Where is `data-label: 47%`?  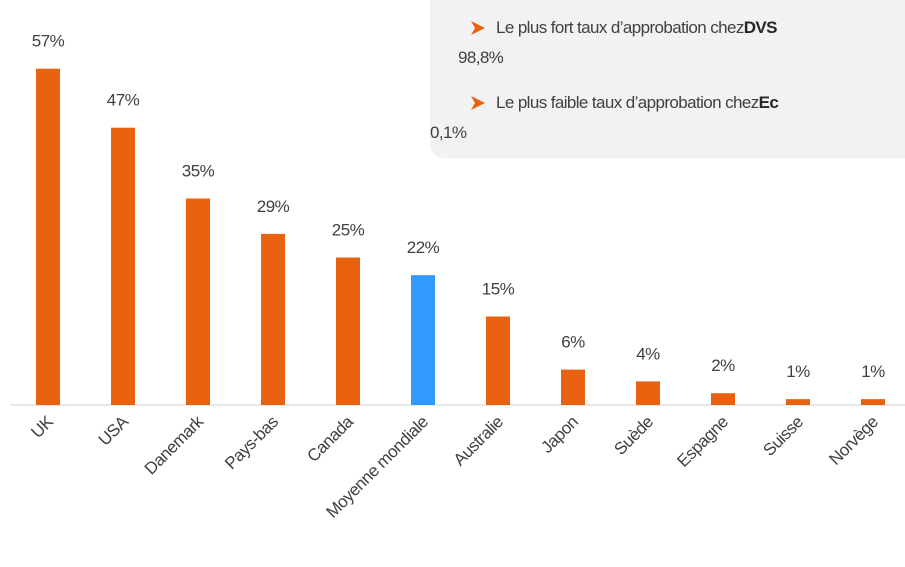
data-label: 47% is located at coordinates (123, 100).